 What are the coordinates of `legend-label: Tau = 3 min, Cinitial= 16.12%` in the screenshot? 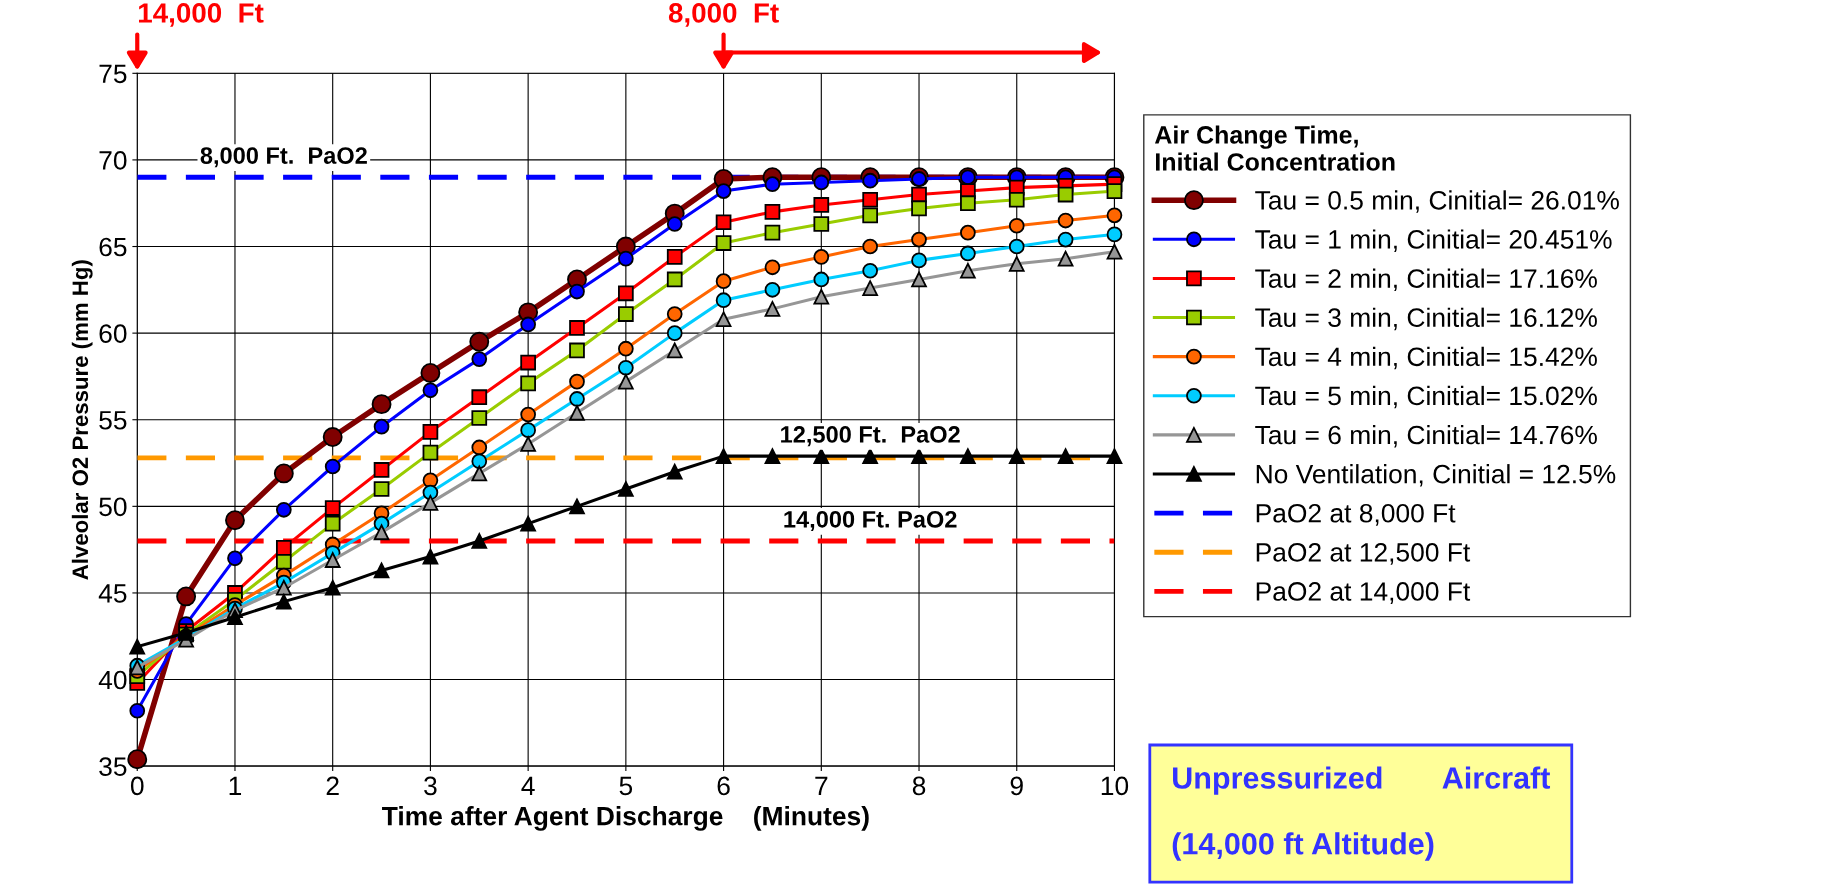 It's located at (1426, 319).